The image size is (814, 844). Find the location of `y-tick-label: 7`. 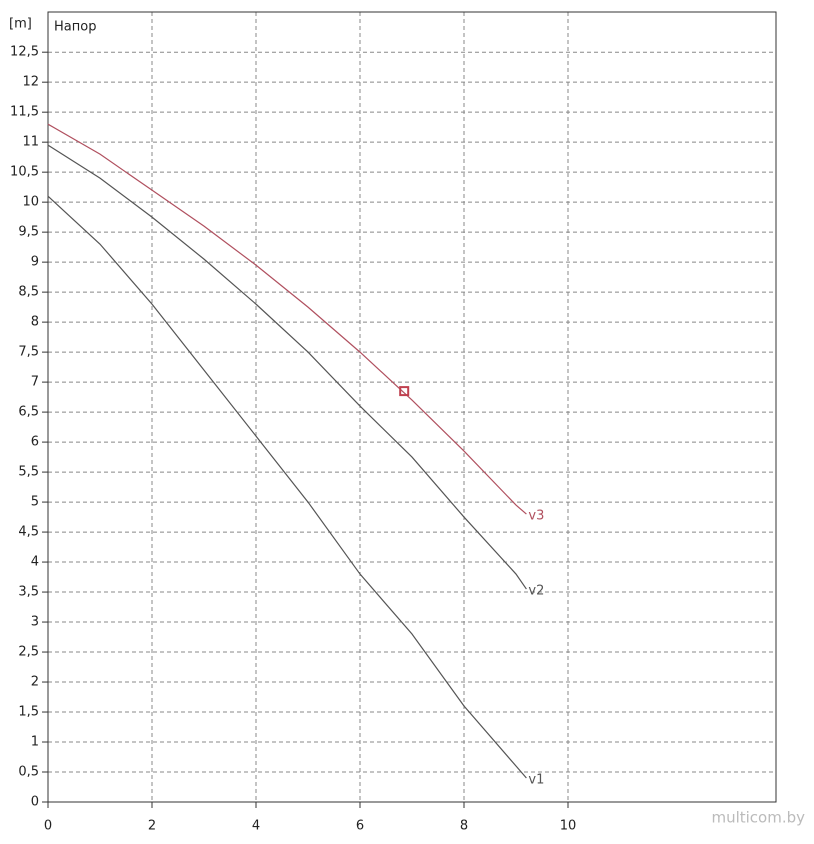

y-tick-label: 7 is located at coordinates (35, 382).